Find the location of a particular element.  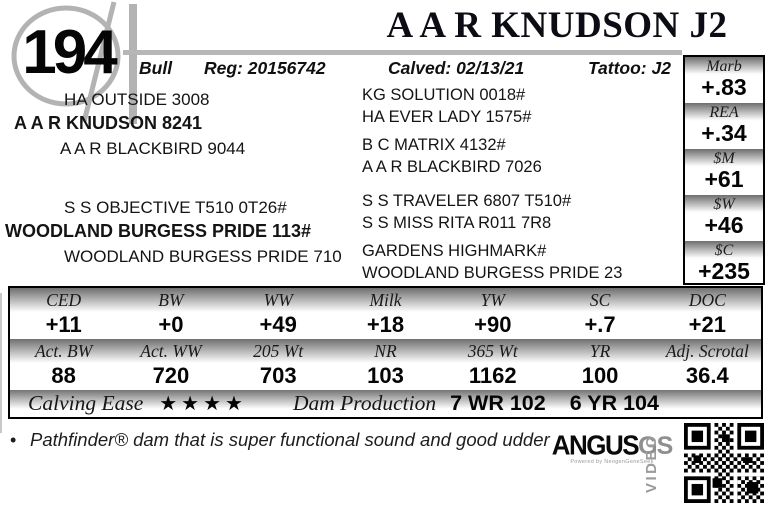

epd-value: +11 is located at coordinates (63, 324).